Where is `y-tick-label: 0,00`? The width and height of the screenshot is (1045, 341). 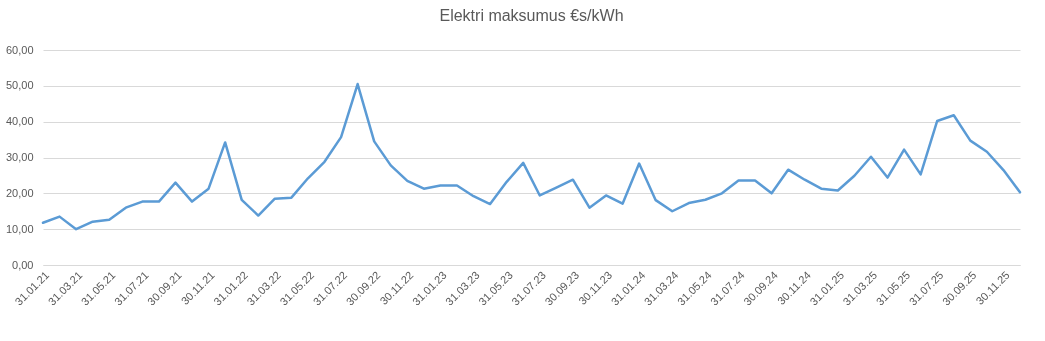
y-tick-label: 0,00 is located at coordinates (23, 264).